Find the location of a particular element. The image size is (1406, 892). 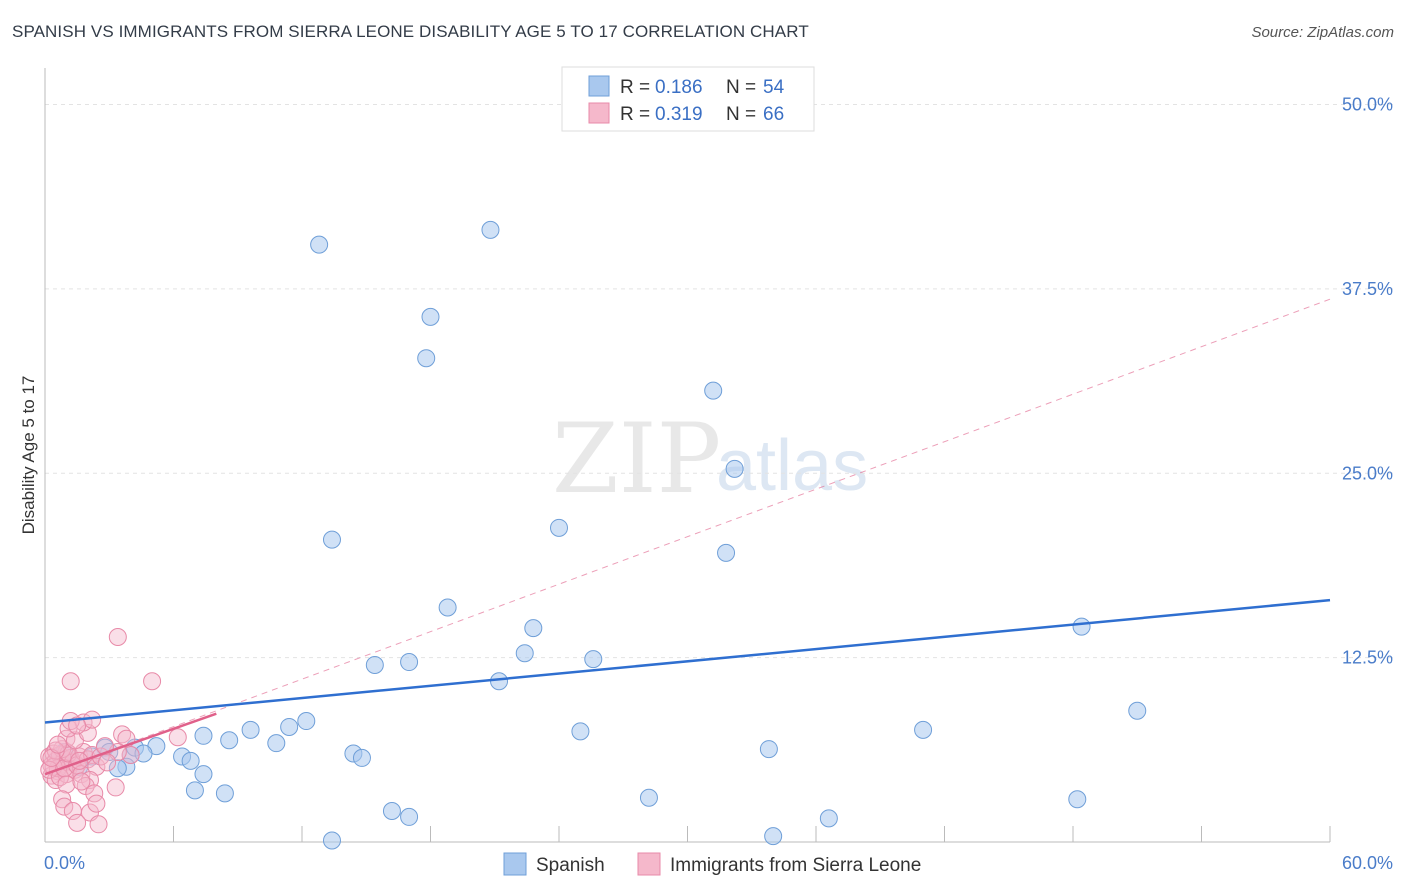

legend-n-label-spanish: N = is located at coordinates (741, 87).